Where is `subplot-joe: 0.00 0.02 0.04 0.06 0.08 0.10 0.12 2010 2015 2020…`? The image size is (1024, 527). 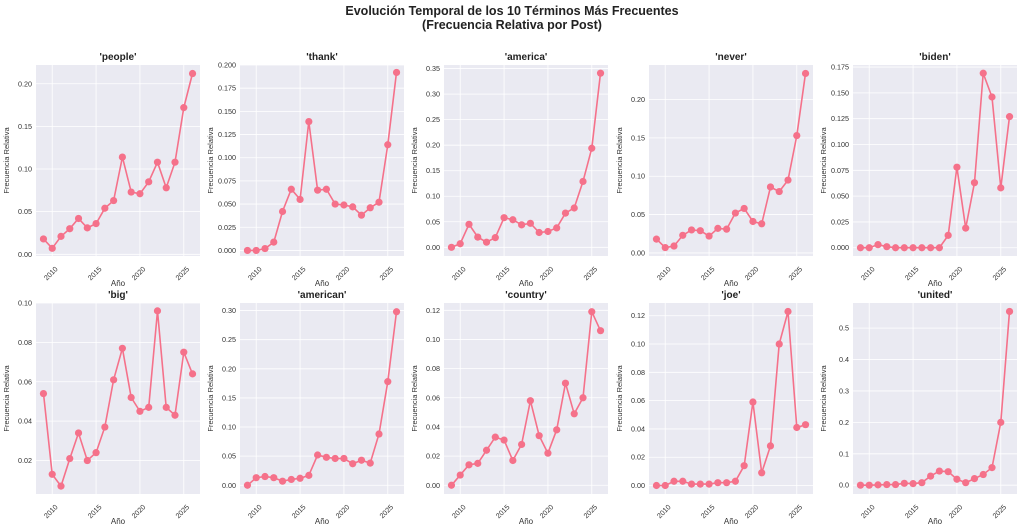 subplot-joe: 0.00 0.02 0.04 0.06 0.08 0.10 0.12 2010 2015 2020… is located at coordinates (714, 408).